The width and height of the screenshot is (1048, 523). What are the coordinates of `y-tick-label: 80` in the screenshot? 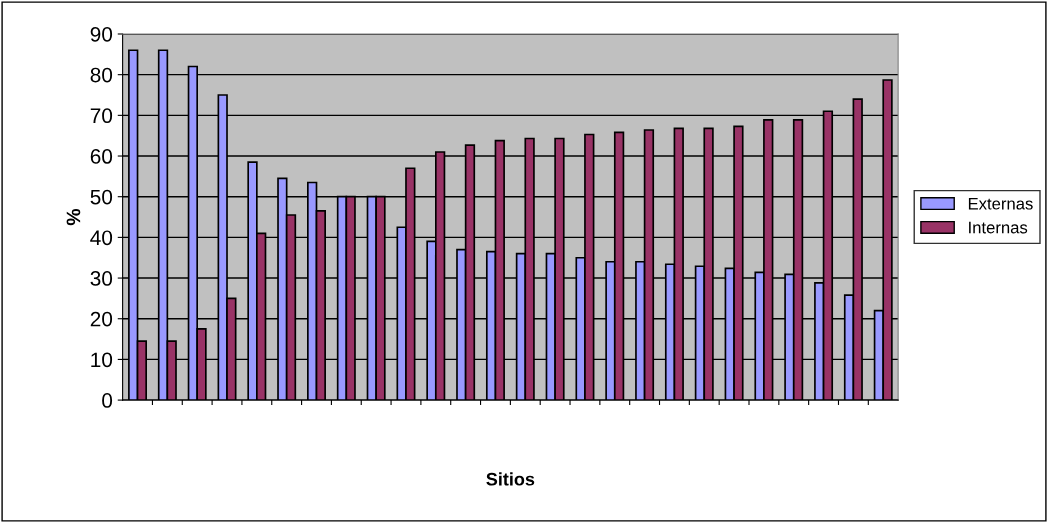 It's located at (101, 75).